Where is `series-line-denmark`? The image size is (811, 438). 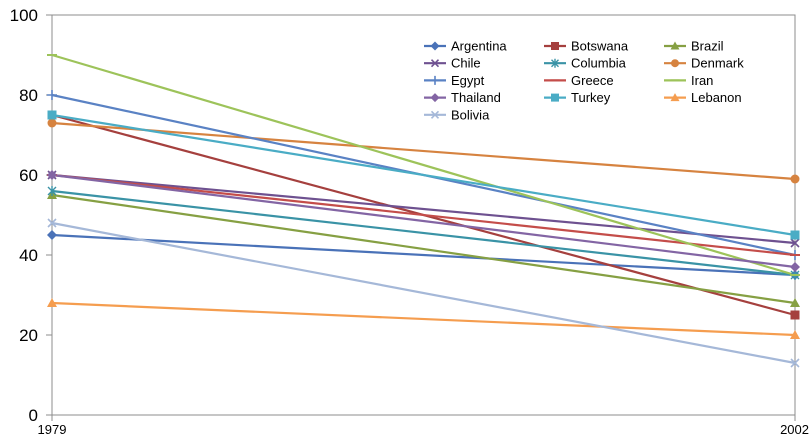 series-line-denmark is located at coordinates (423, 151).